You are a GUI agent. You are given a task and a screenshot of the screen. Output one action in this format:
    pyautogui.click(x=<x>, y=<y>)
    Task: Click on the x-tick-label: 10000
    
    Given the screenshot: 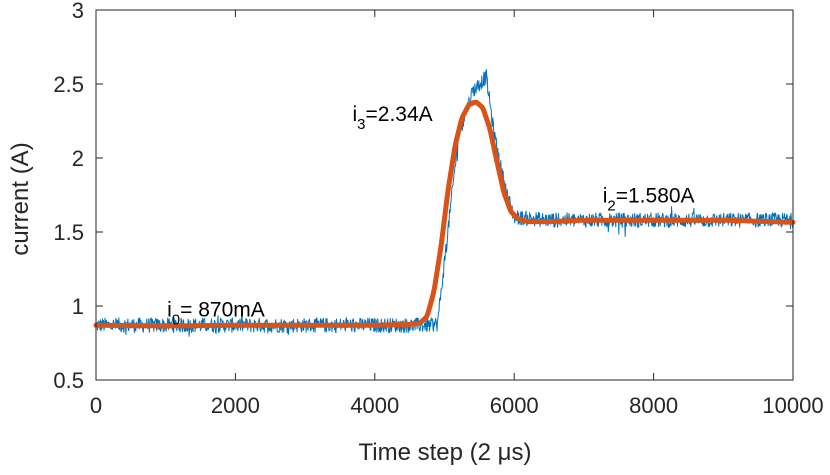 What is the action you would take?
    pyautogui.click(x=792, y=405)
    